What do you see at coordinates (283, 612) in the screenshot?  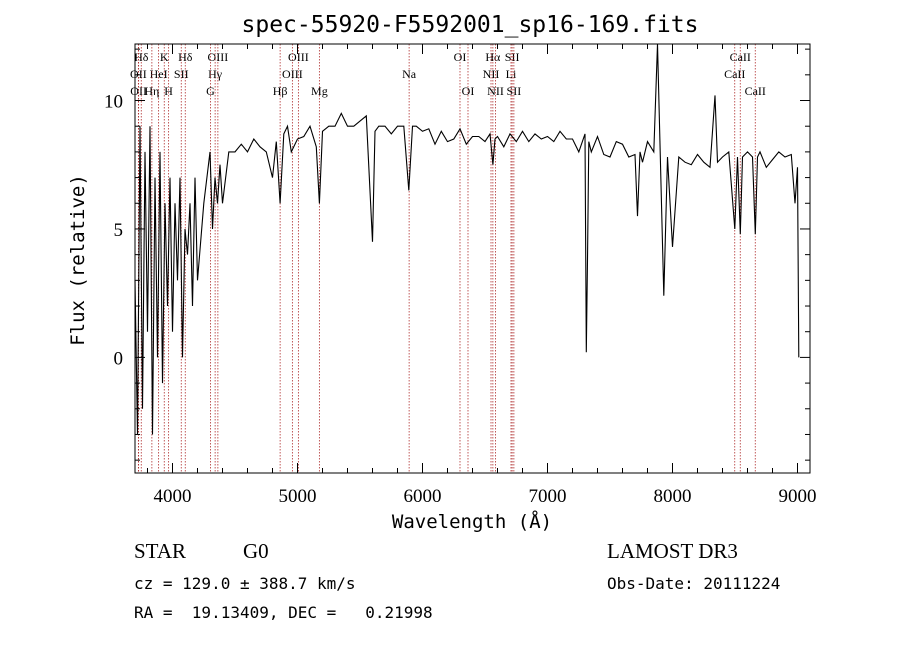 I see `coordinates: RA = 19.13409, DEC = 0.21998` at bounding box center [283, 612].